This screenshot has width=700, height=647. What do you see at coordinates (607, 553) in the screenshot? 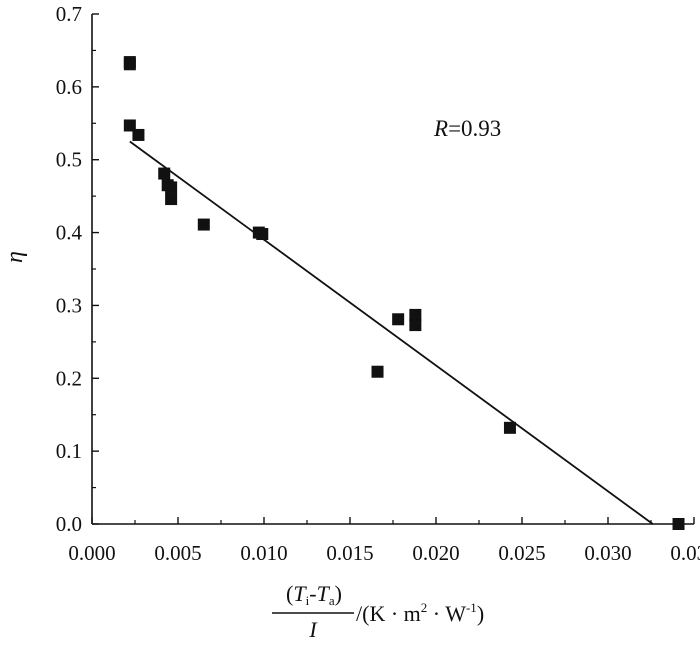
I see `x-tick-label: 0.030` at bounding box center [607, 553].